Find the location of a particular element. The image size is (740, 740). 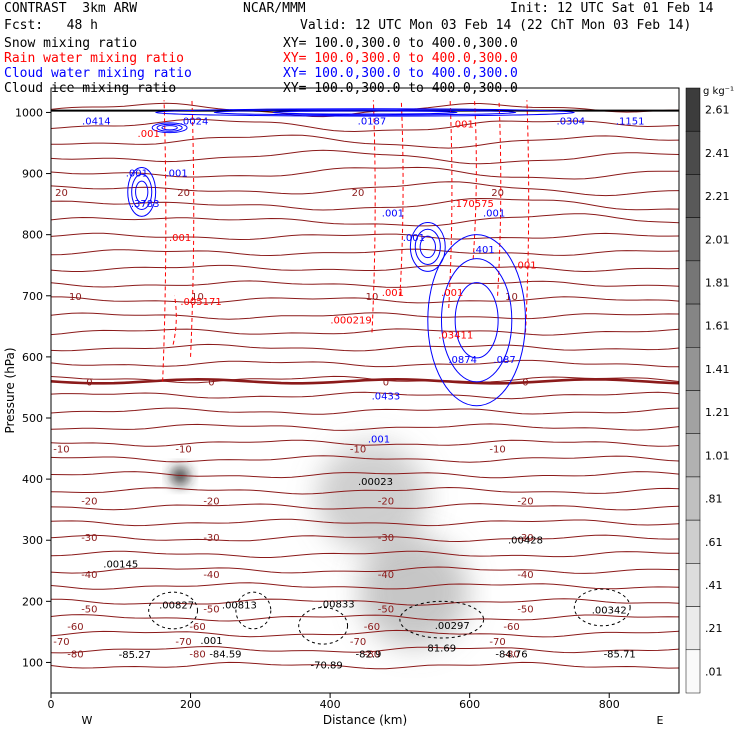

colorbar-unit: g kg⁻¹ is located at coordinates (718, 91).